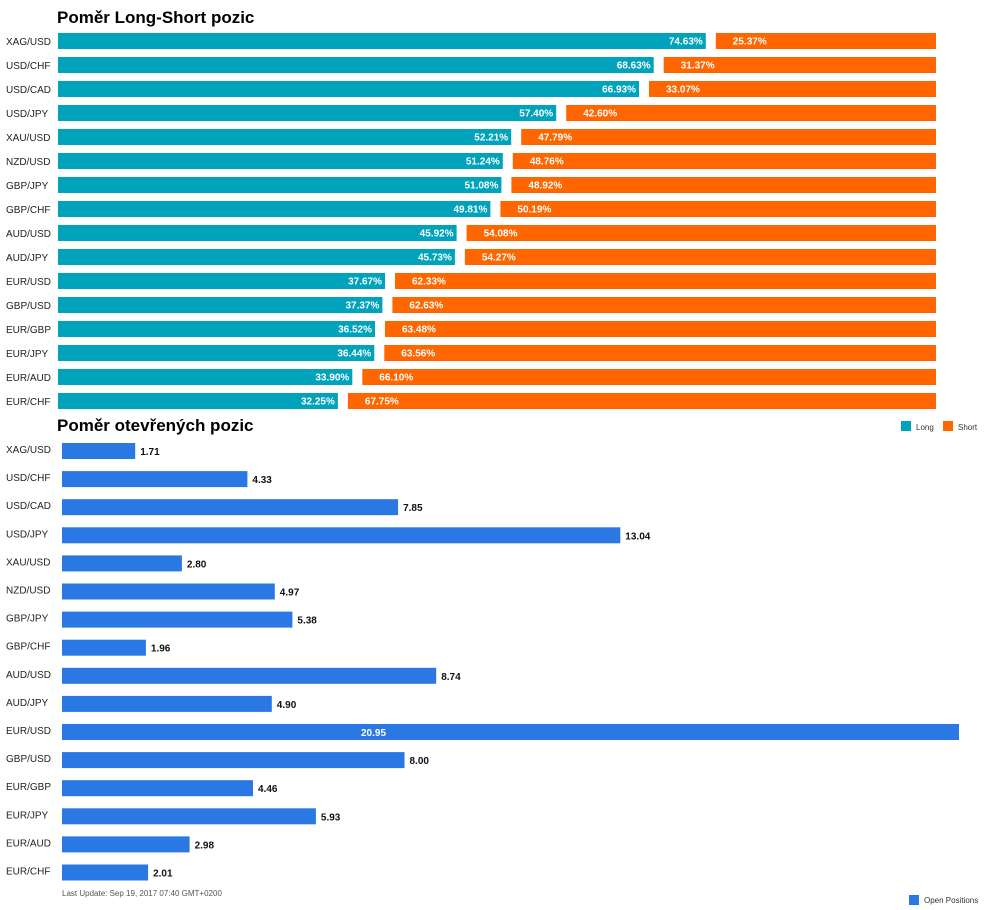  I want to click on short-bar-nzd-usd, so click(724, 161).